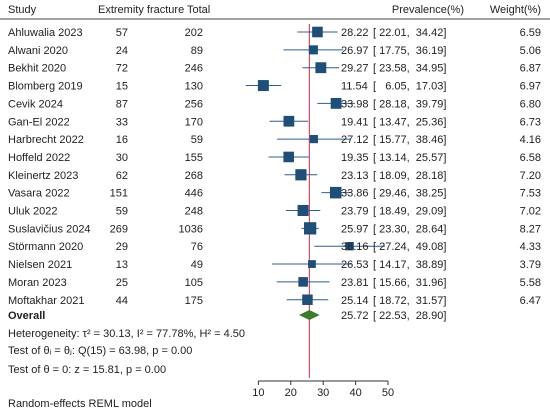  Describe the element at coordinates (122, 301) in the screenshot. I see `fracture-count: 44` at that location.